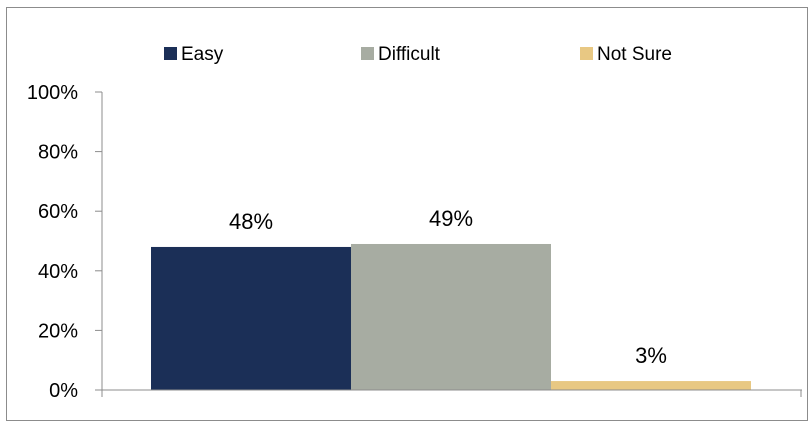  Describe the element at coordinates (251, 318) in the screenshot. I see `bar-easy` at that location.